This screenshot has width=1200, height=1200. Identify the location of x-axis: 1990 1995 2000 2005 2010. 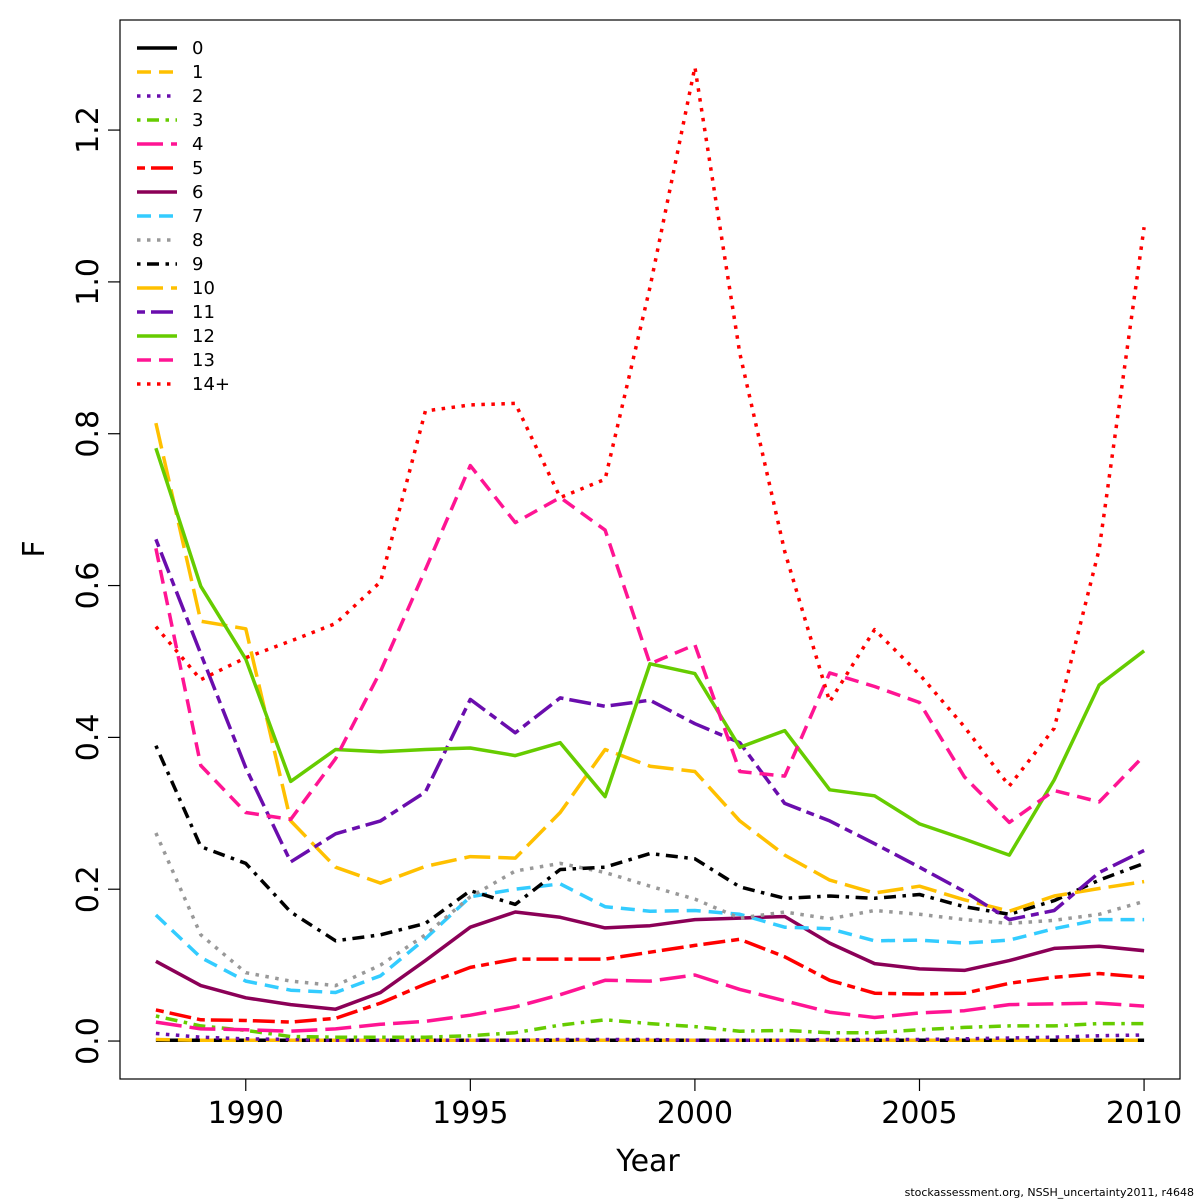
(695, 1105).